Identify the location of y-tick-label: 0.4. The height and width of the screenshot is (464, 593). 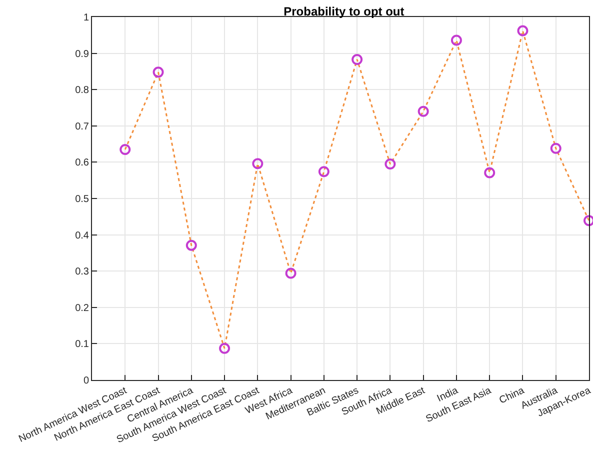
(82, 236).